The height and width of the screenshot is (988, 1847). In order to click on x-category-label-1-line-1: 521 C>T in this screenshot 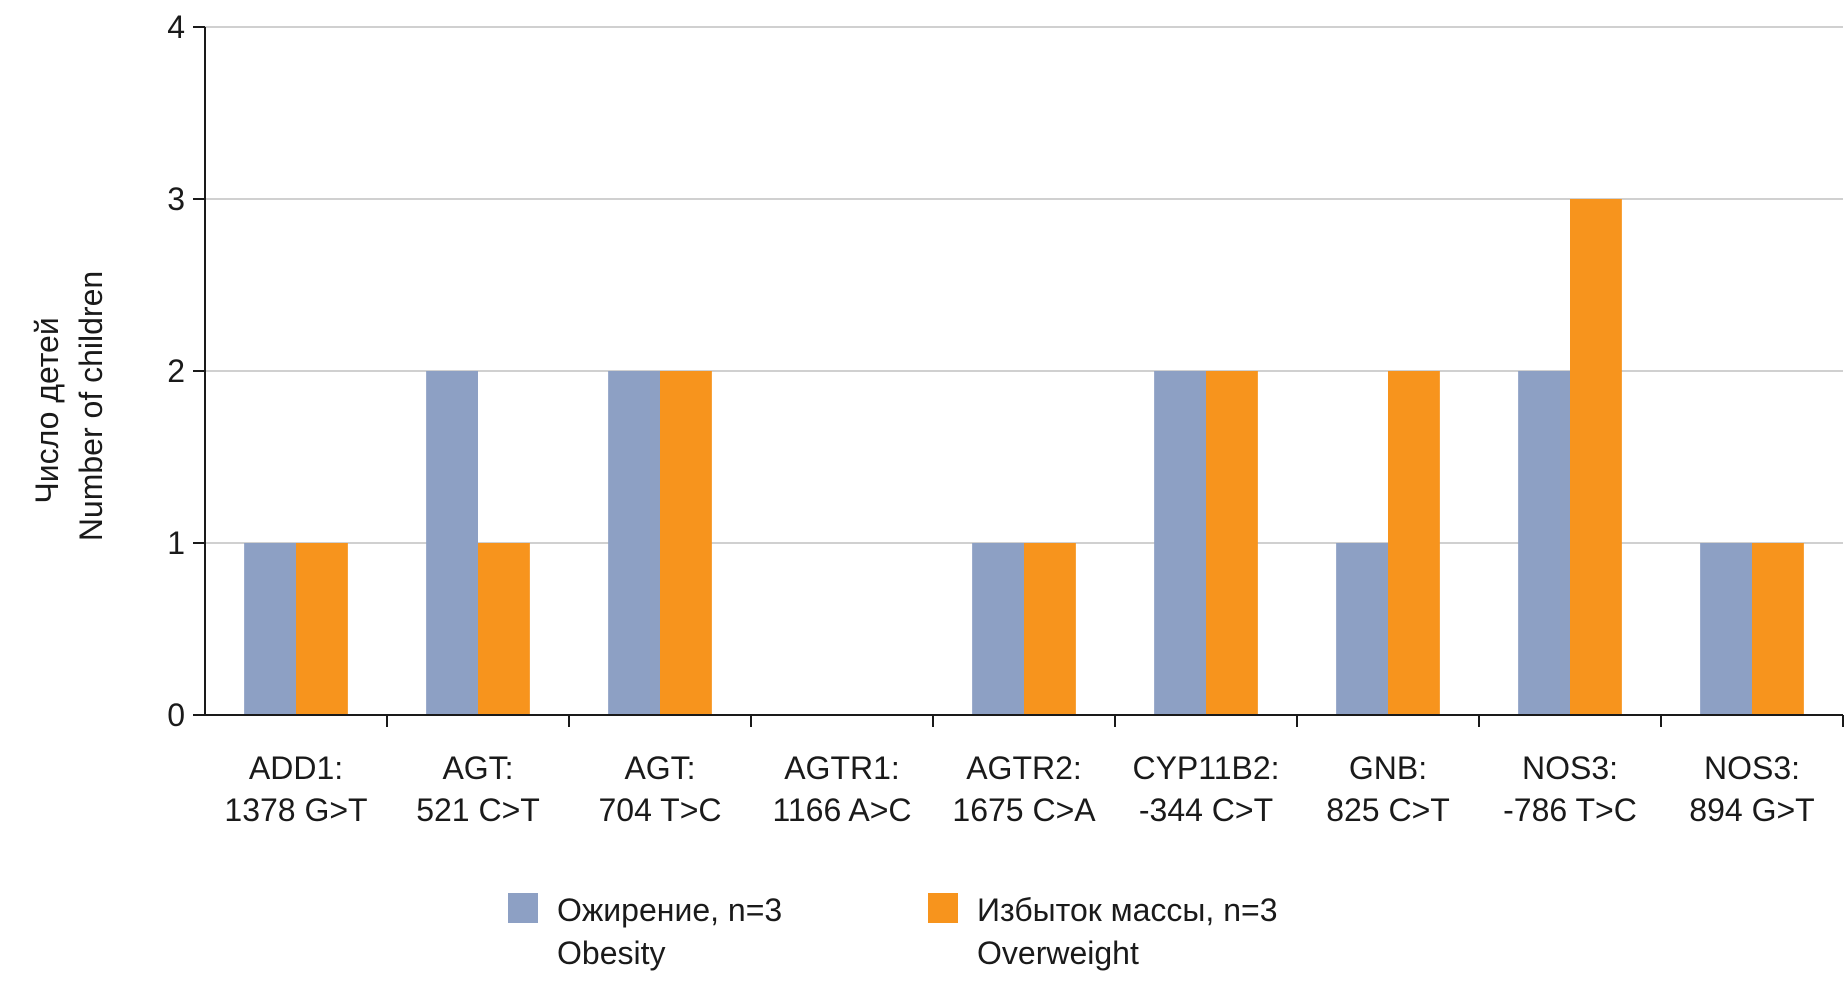, I will do `click(478, 810)`.